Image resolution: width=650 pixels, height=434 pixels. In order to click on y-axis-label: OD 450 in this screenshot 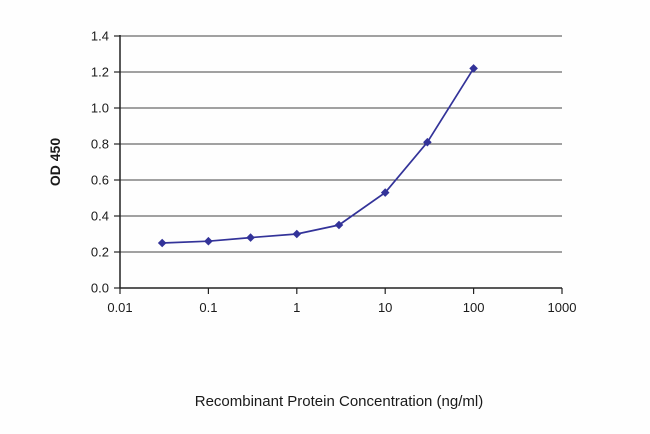, I will do `click(55, 162)`.